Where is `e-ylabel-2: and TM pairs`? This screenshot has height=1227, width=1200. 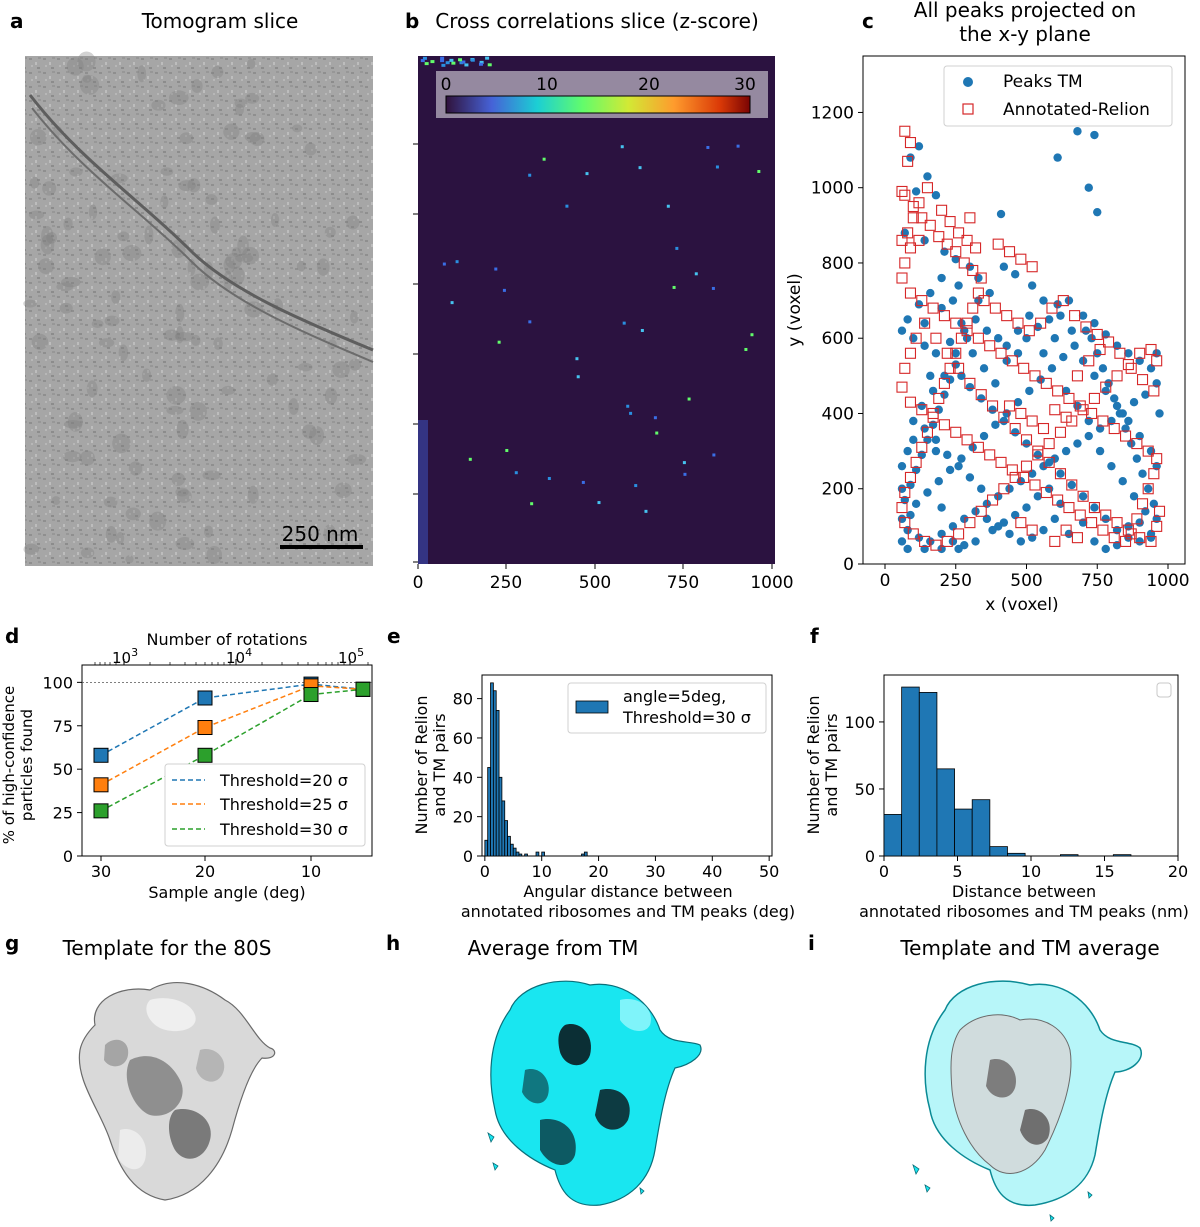 e-ylabel-2: and TM pairs is located at coordinates (439, 764).